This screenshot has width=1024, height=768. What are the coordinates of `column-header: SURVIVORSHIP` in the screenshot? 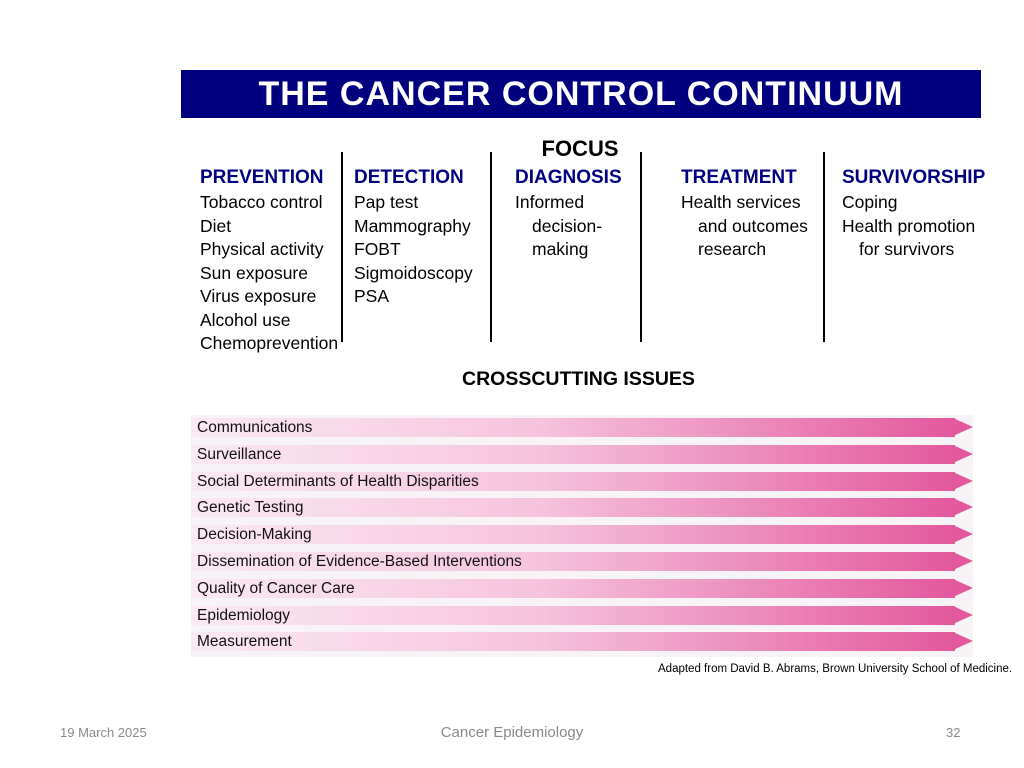 It's located at (914, 177).